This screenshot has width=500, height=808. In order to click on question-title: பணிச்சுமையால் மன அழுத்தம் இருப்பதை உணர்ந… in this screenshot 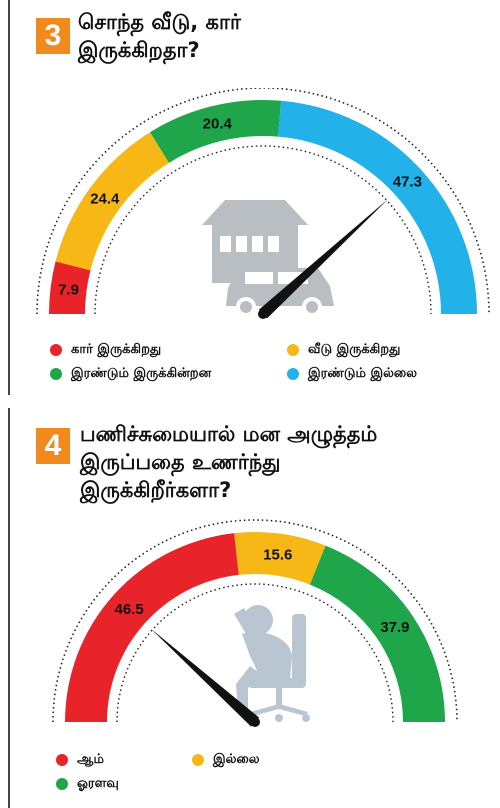, I will do `click(228, 462)`.